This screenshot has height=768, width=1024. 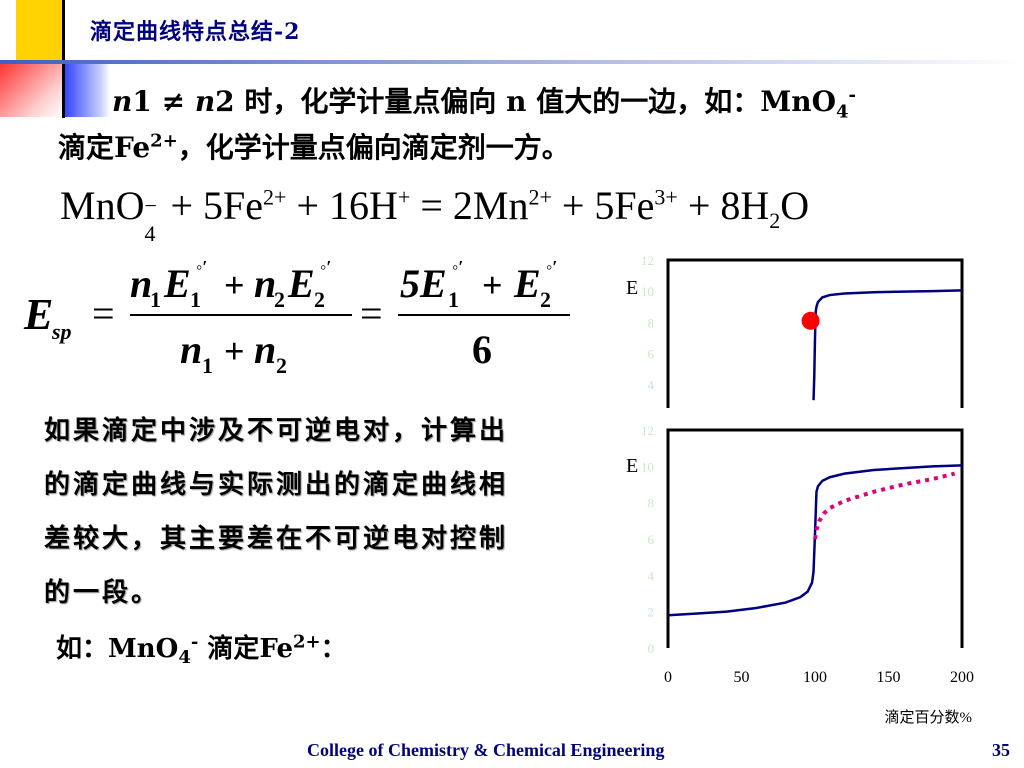 I want to click on num-plus: +, so click(x=234, y=285).